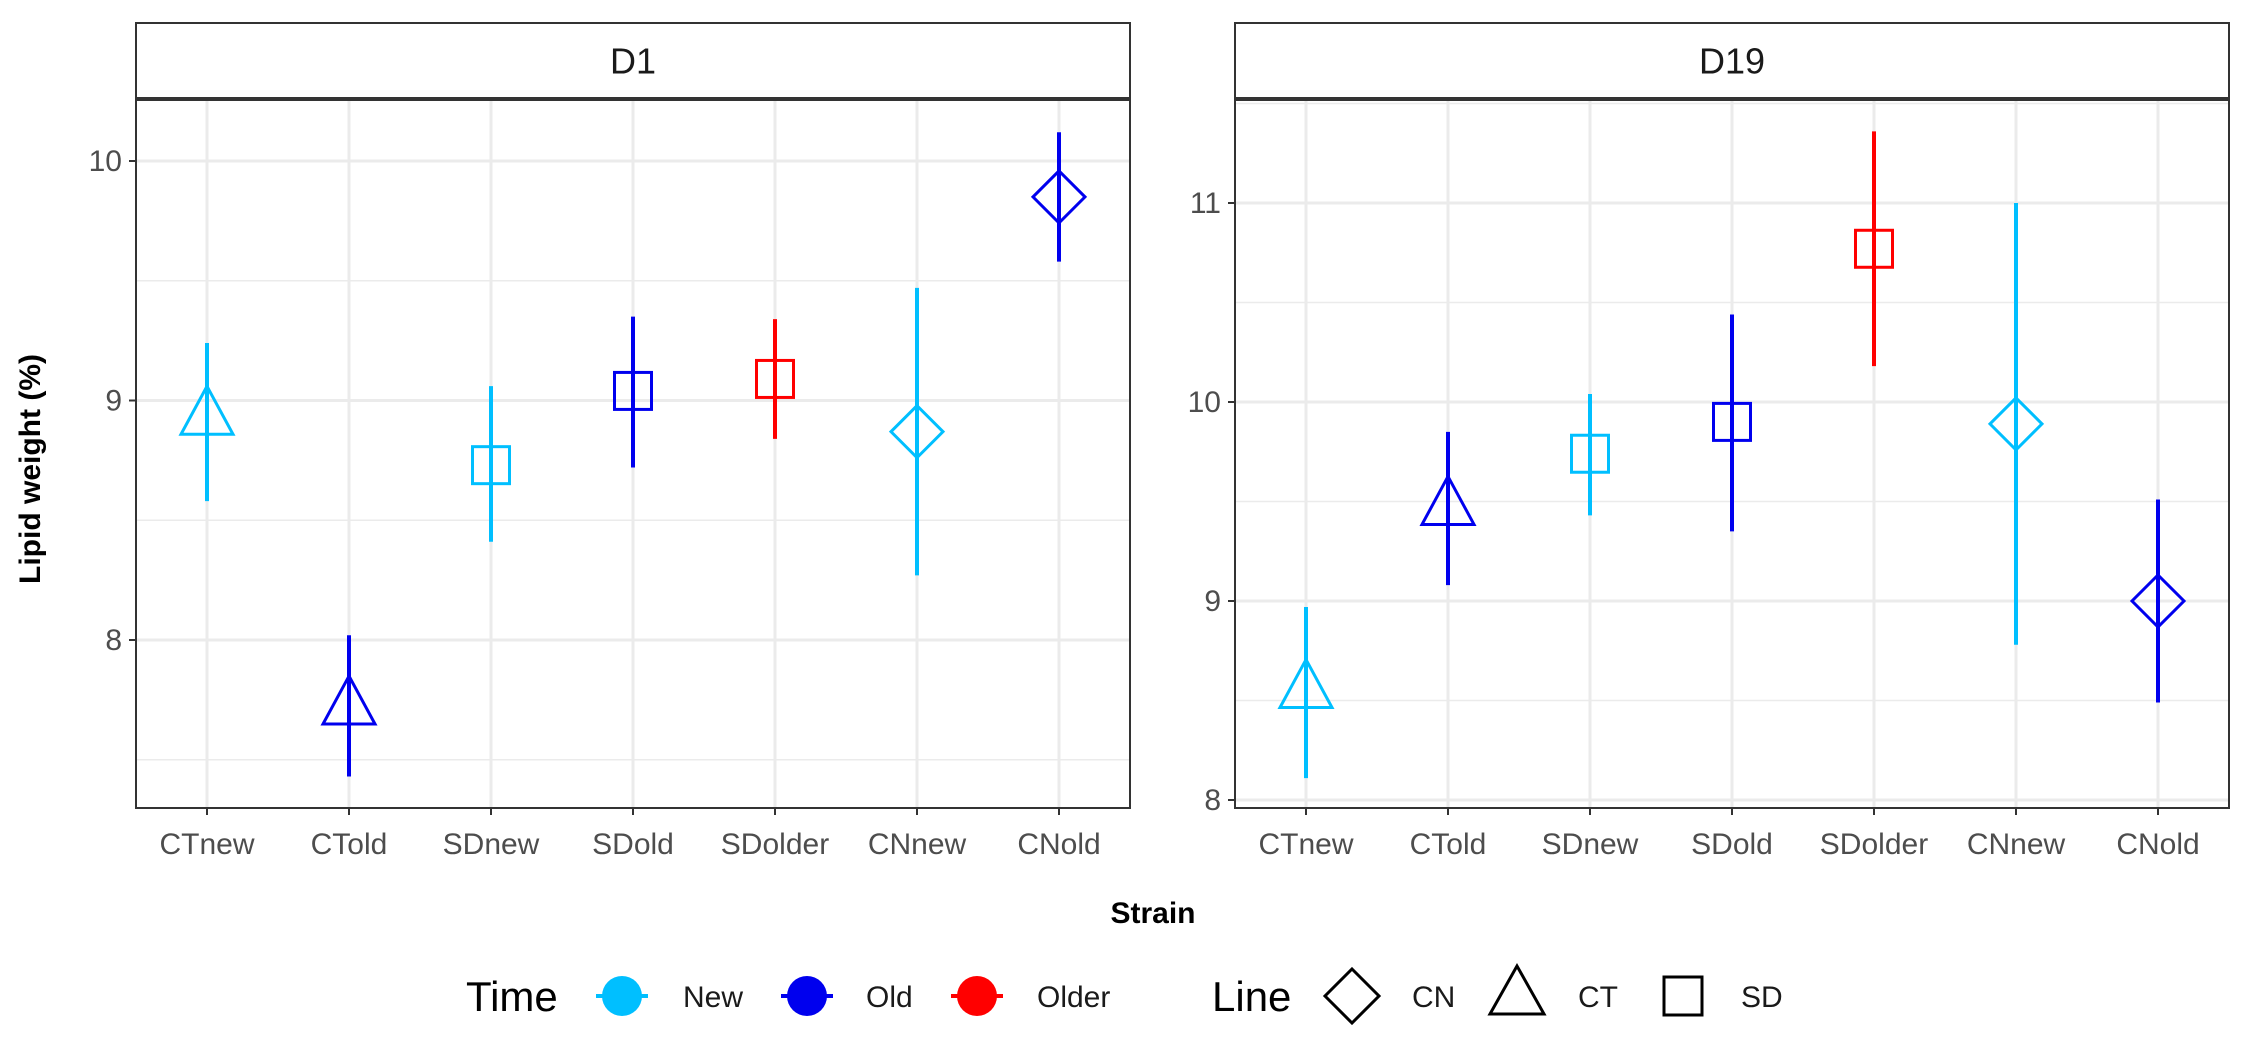 This screenshot has width=2250, height=1055. Describe the element at coordinates (1124, 994) in the screenshot. I see `legend: Time New Old Older Line CN CT SD` at that location.